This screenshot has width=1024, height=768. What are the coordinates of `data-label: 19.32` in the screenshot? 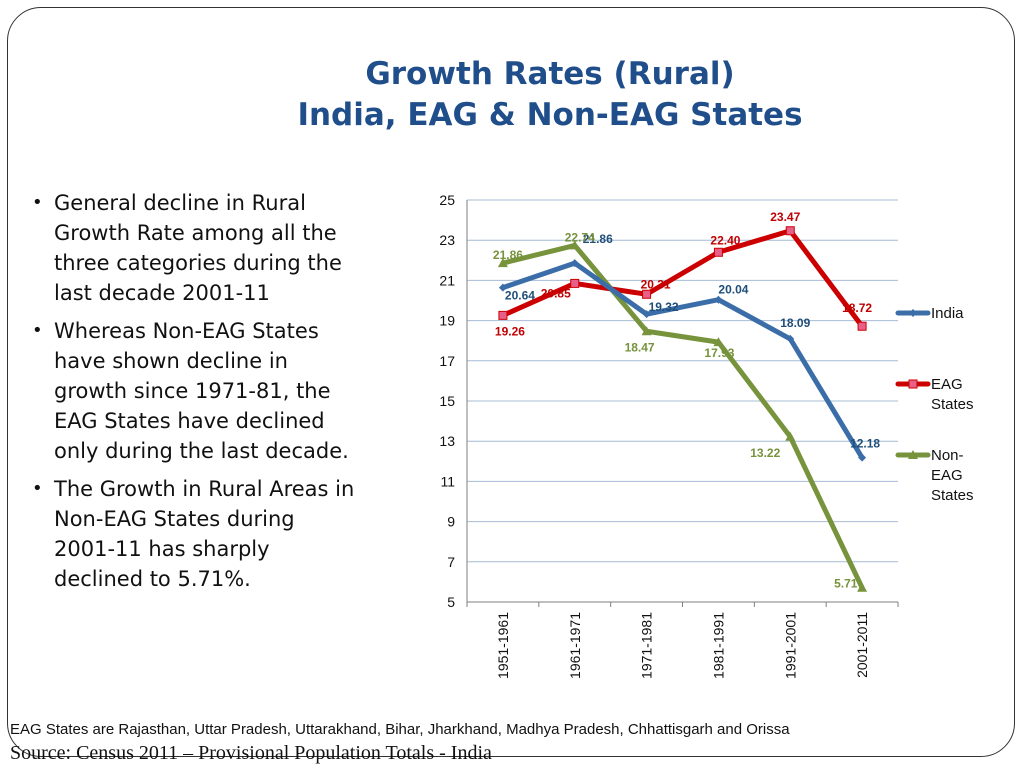 It's located at (664, 307).